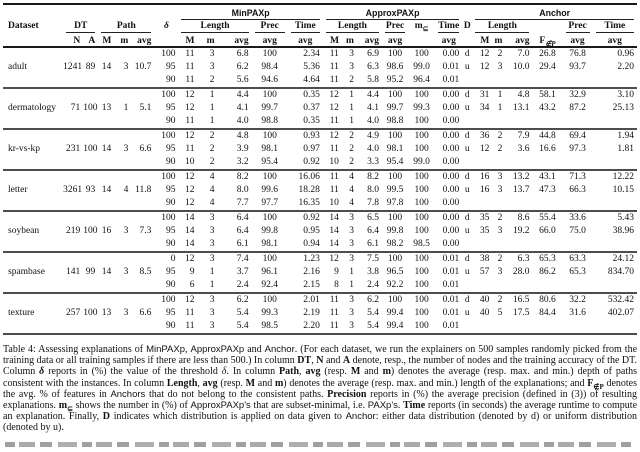 This screenshot has height=452, width=640. Describe the element at coordinates (73, 231) in the screenshot. I see `cell-dt-n: 219` at that location.